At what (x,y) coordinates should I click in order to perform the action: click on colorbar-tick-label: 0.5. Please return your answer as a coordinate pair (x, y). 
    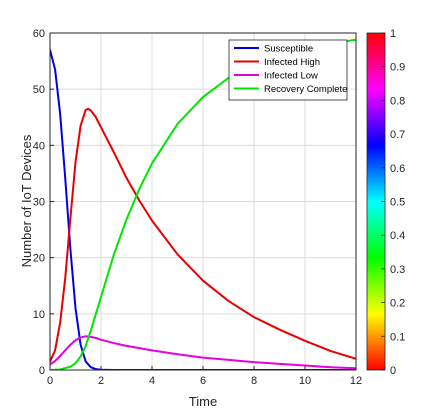
    Looking at the image, I should click on (397, 203).